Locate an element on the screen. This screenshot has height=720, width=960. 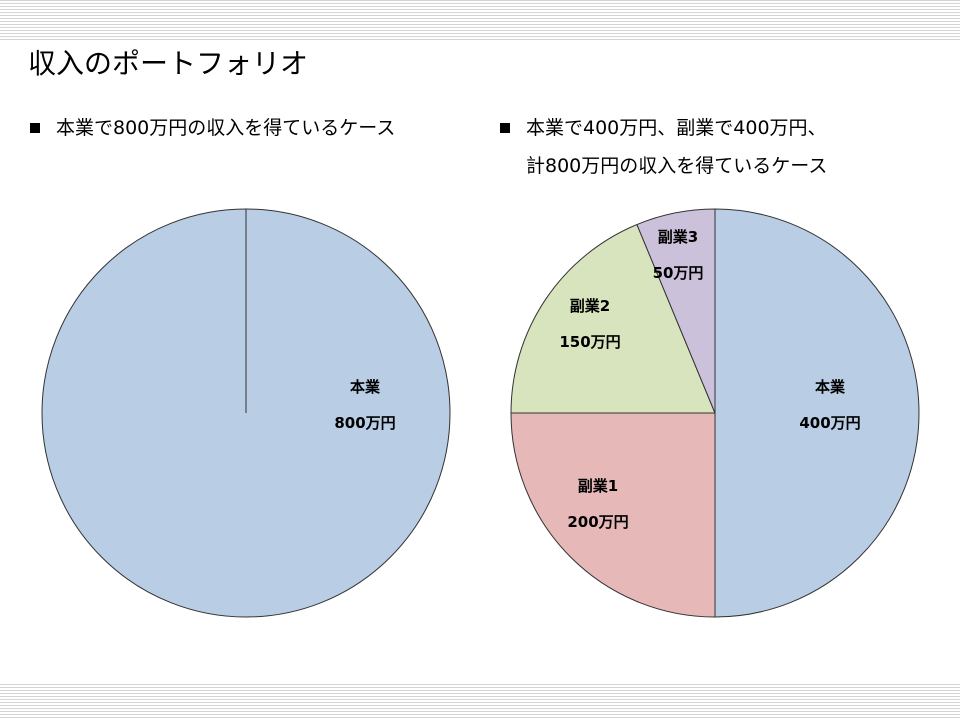
slice-label-side-job-2: 副業2 is located at coordinates (590, 306).